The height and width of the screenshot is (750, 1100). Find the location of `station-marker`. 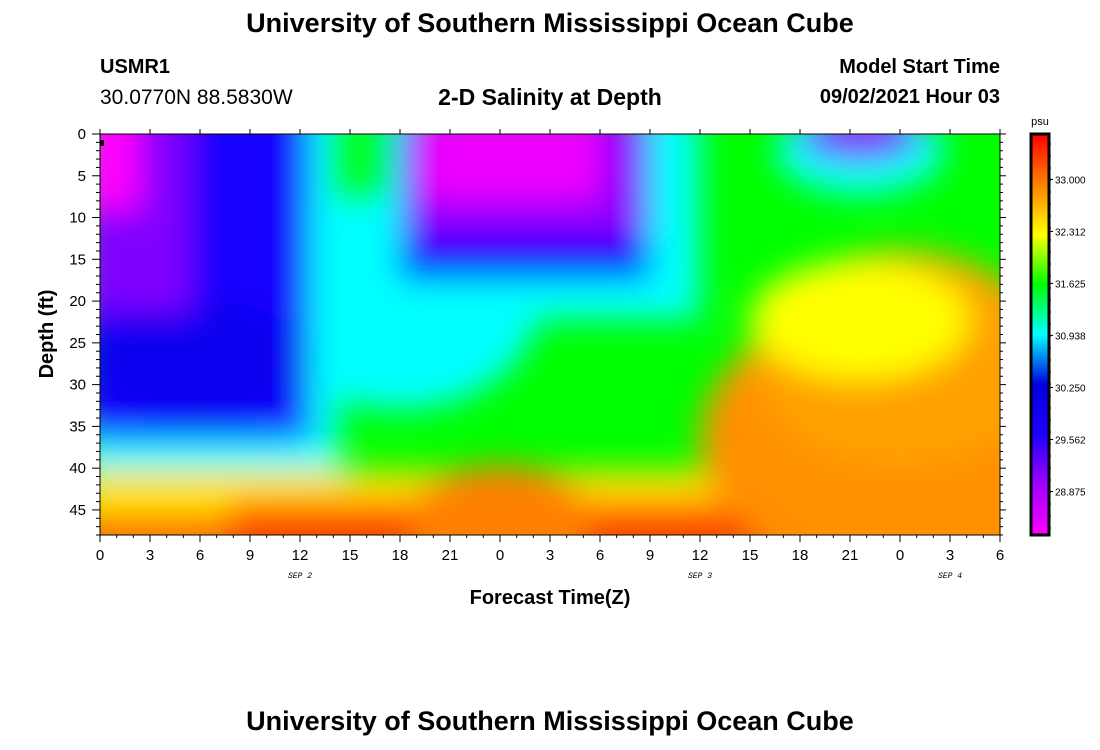

station-marker is located at coordinates (102, 143).